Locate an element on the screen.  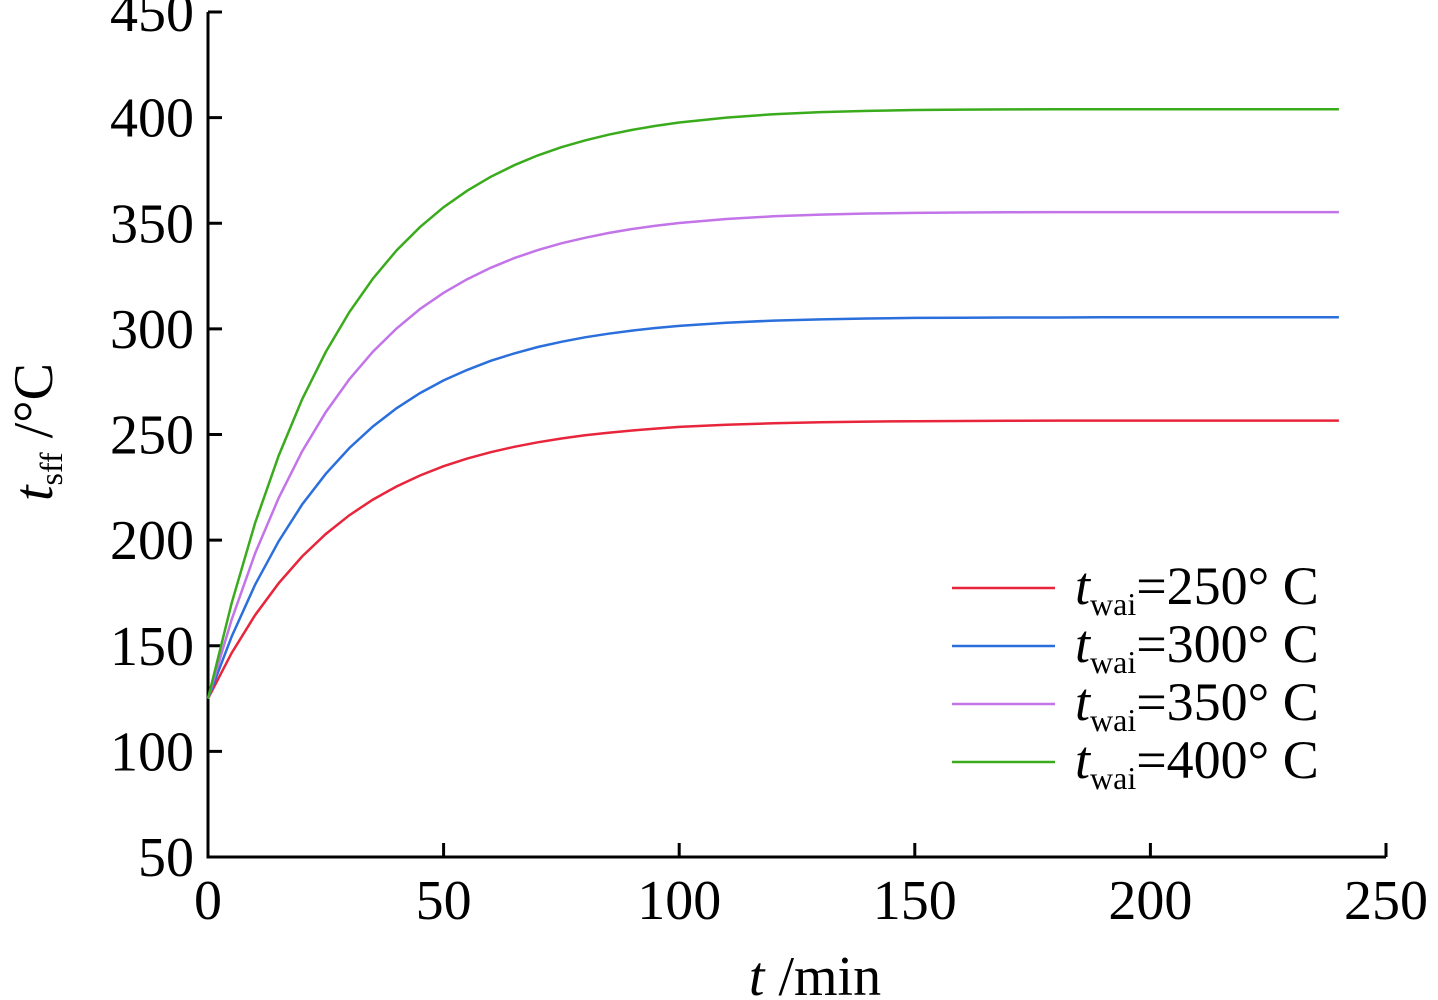
y-axis-label: tsff /°C is located at coordinates (36, 432).